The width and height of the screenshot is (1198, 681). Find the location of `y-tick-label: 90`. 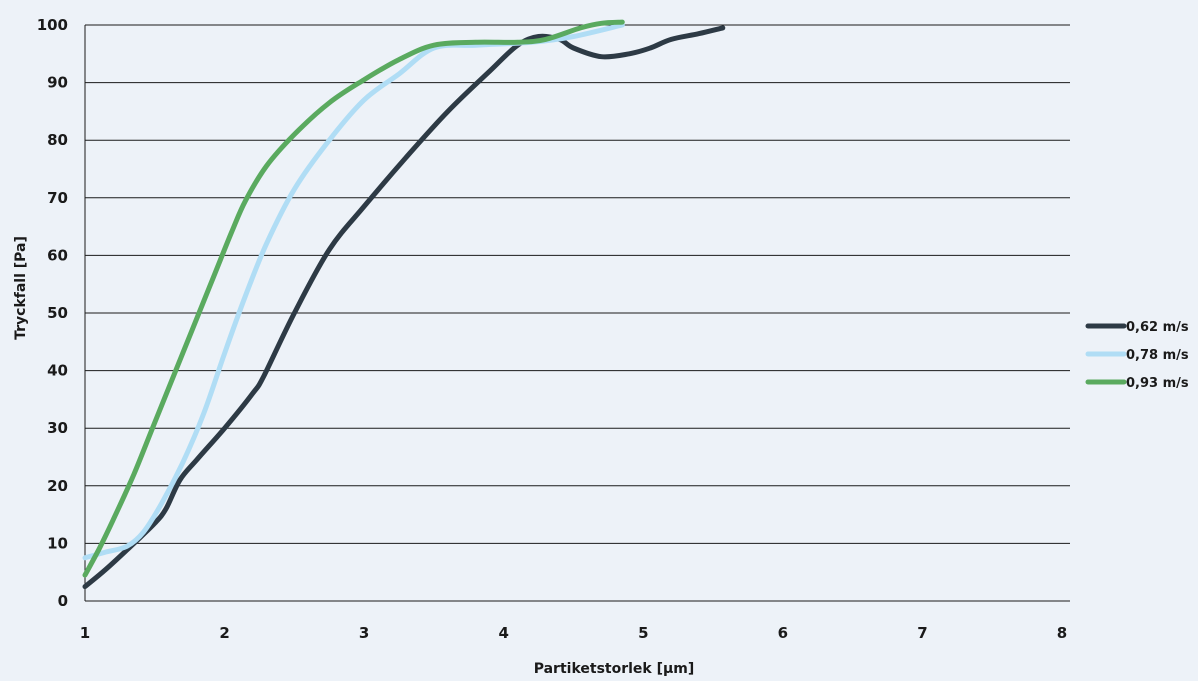

y-tick-label: 90 is located at coordinates (57, 83).